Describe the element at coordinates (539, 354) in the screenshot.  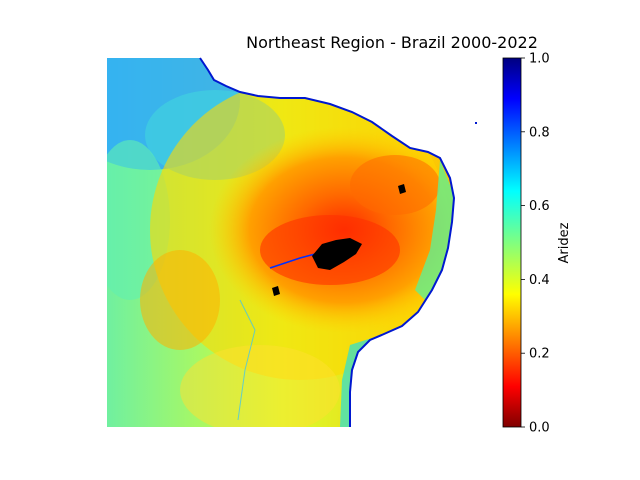
I see `colorbar-tick-label: 0.2` at that location.